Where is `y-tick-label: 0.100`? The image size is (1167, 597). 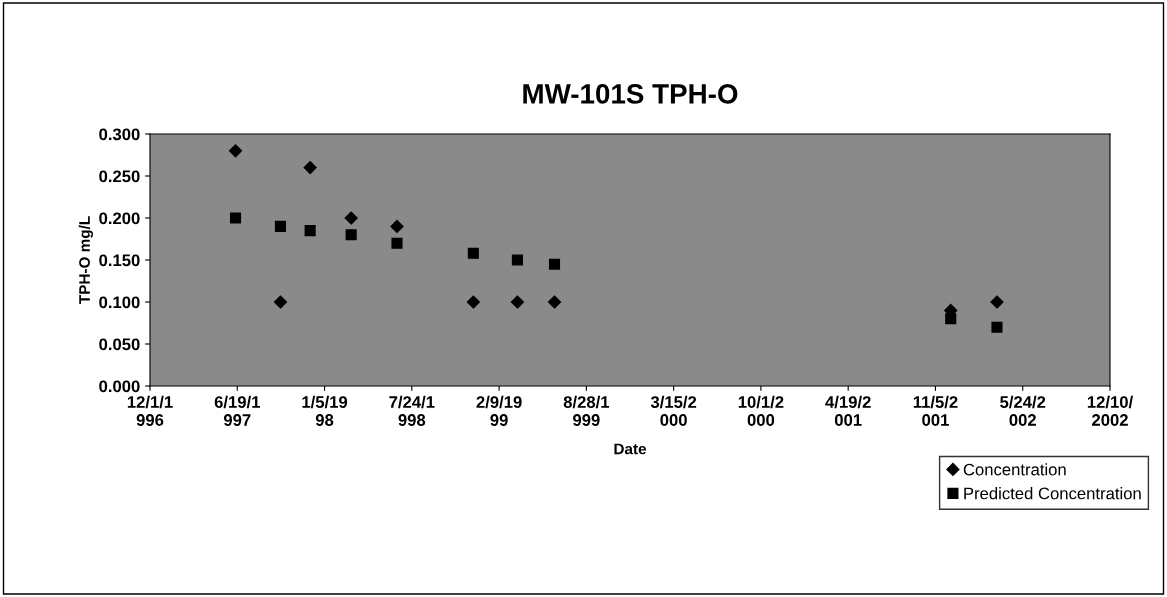
y-tick-label: 0.100 is located at coordinates (119, 302).